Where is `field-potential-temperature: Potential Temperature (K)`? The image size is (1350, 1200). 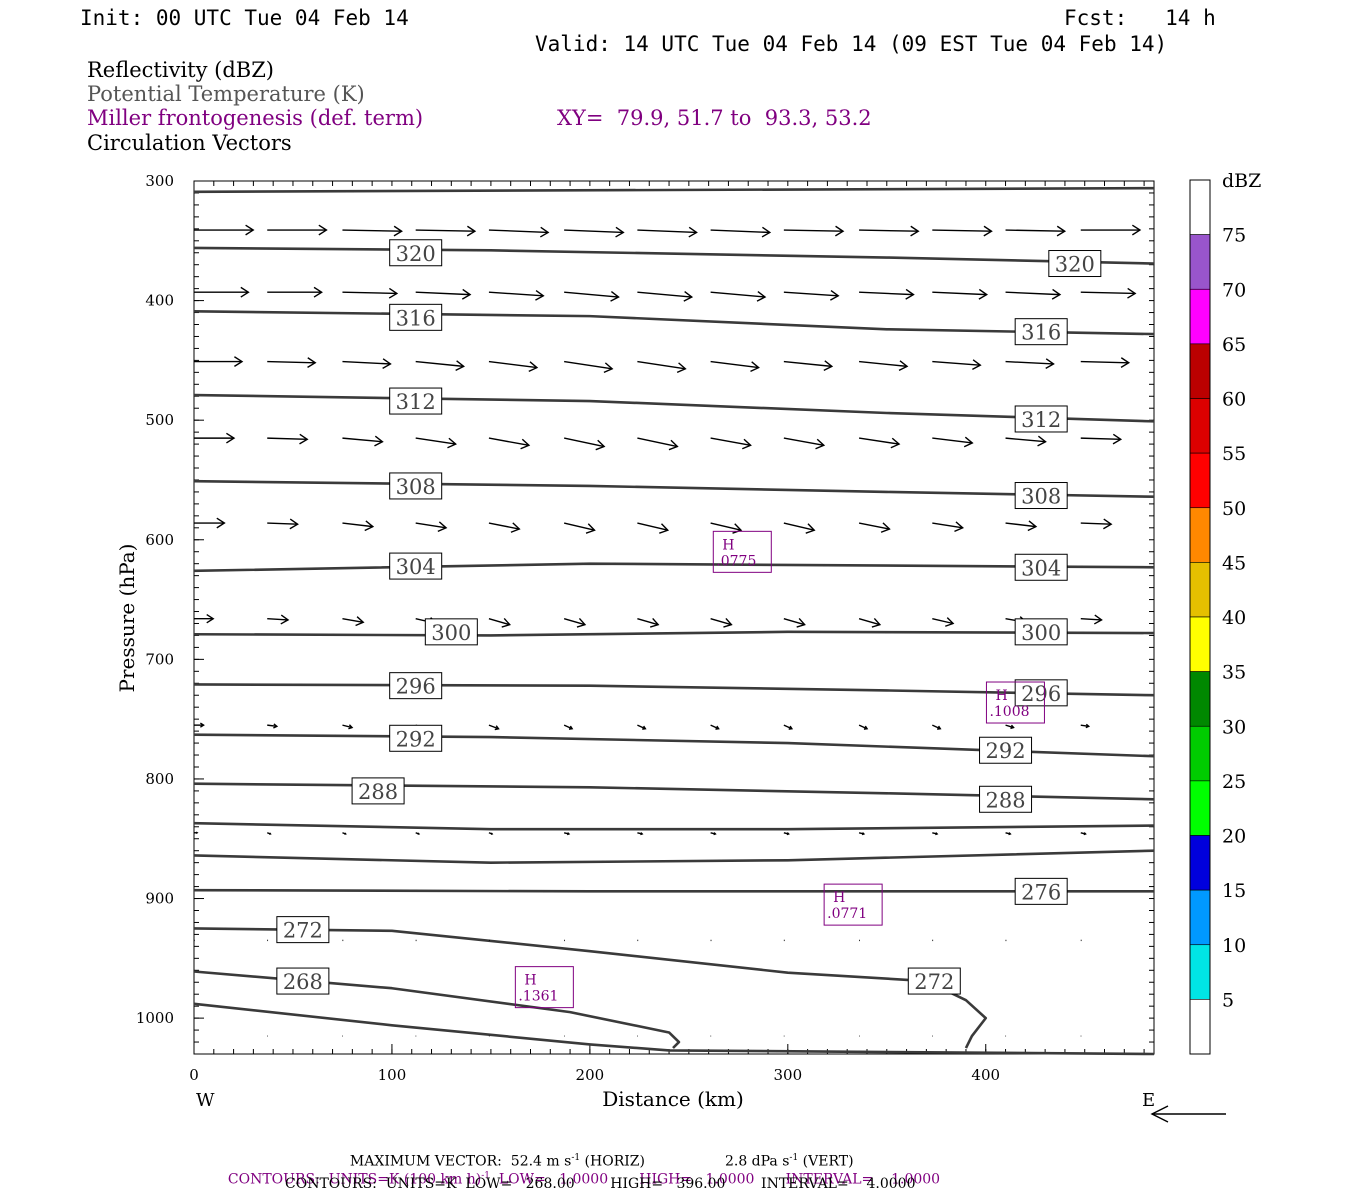 field-potential-temperature: Potential Temperature (K) is located at coordinates (226, 94).